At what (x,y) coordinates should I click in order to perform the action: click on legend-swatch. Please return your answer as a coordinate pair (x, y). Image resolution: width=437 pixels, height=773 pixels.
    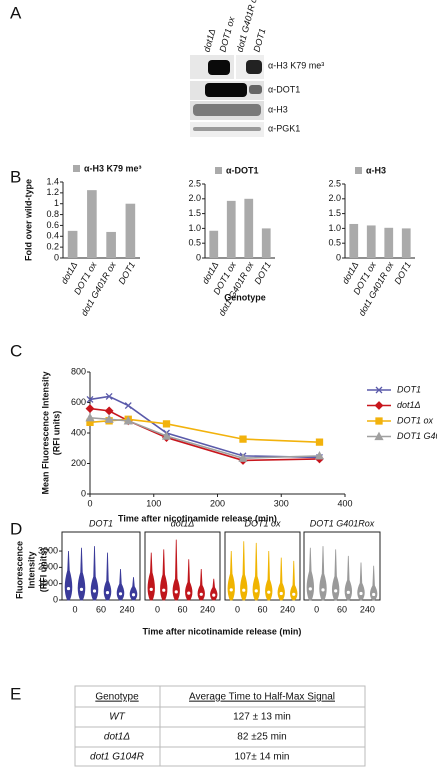
    Looking at the image, I should click on (358, 170).